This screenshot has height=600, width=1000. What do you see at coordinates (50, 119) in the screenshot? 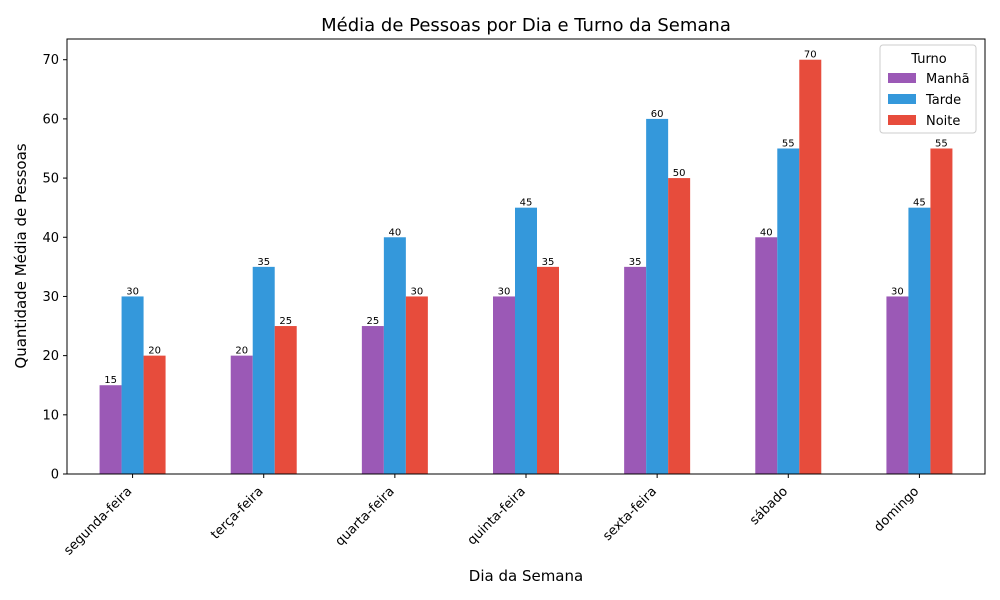
I see `y-tick-label: 60` at bounding box center [50, 119].